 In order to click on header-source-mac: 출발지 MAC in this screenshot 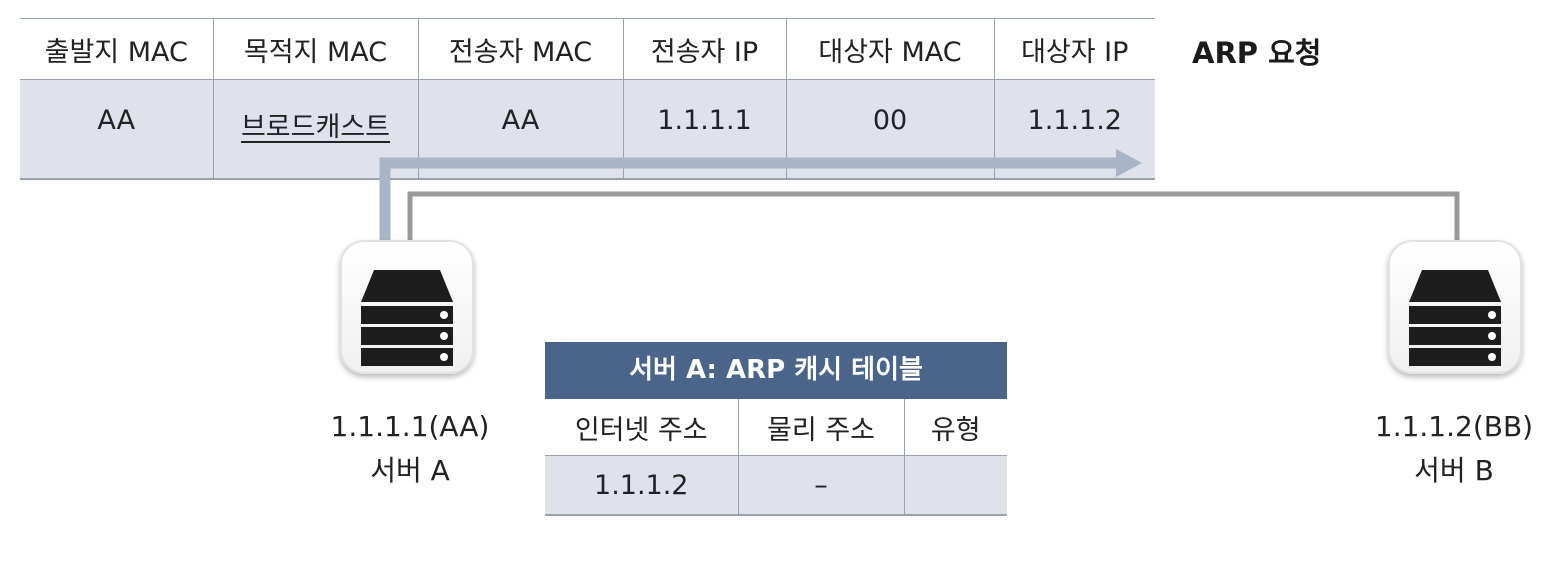, I will do `click(116, 49)`.